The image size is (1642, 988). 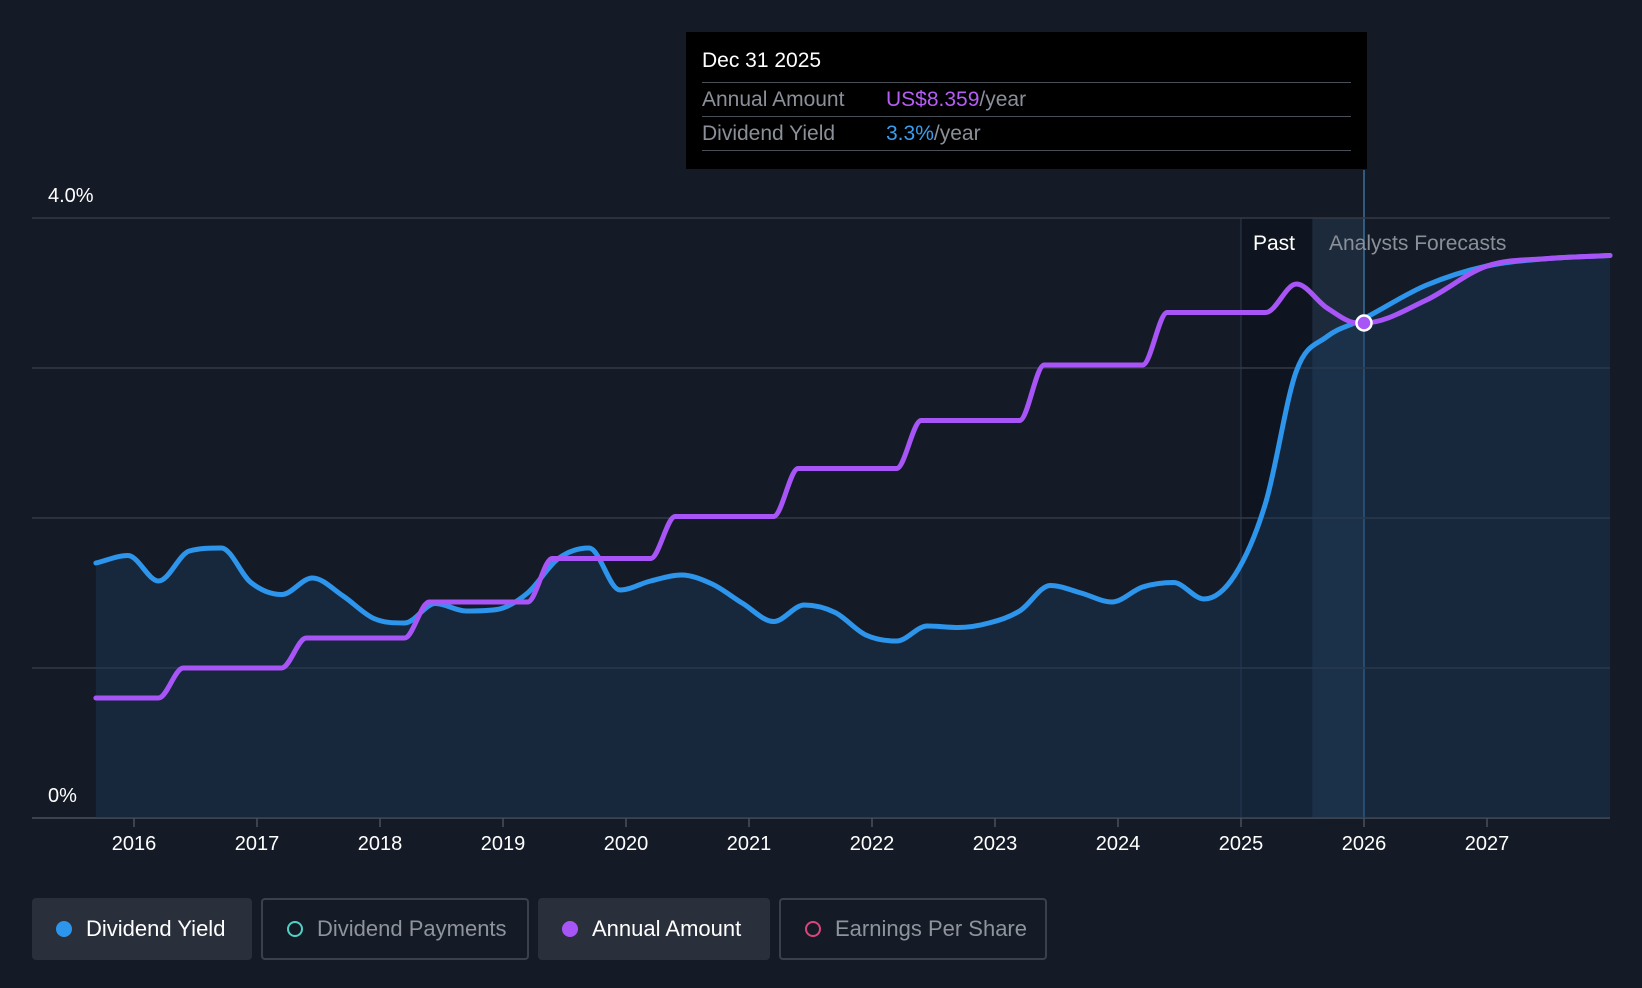 I want to click on legend-annual-amount-button: Annual Amount, so click(x=654, y=929).